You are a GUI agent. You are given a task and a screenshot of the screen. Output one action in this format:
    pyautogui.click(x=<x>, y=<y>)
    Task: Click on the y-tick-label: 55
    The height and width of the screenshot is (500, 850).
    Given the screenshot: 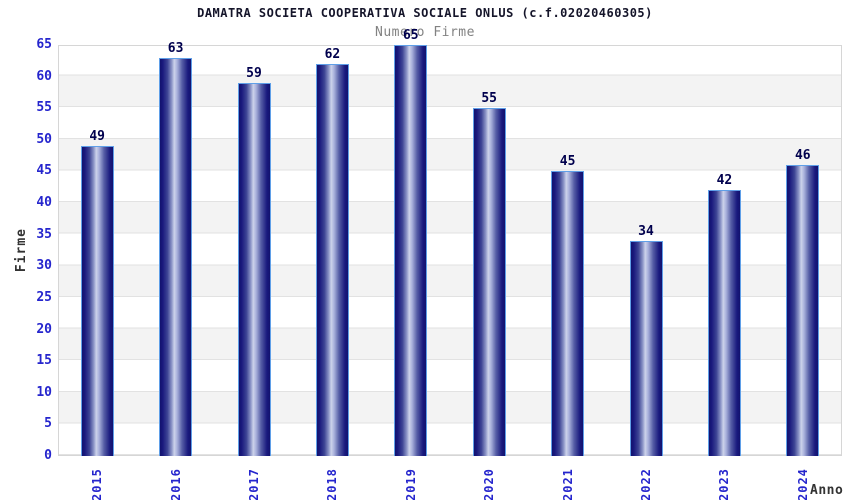 What is the action you would take?
    pyautogui.click(x=44, y=108)
    